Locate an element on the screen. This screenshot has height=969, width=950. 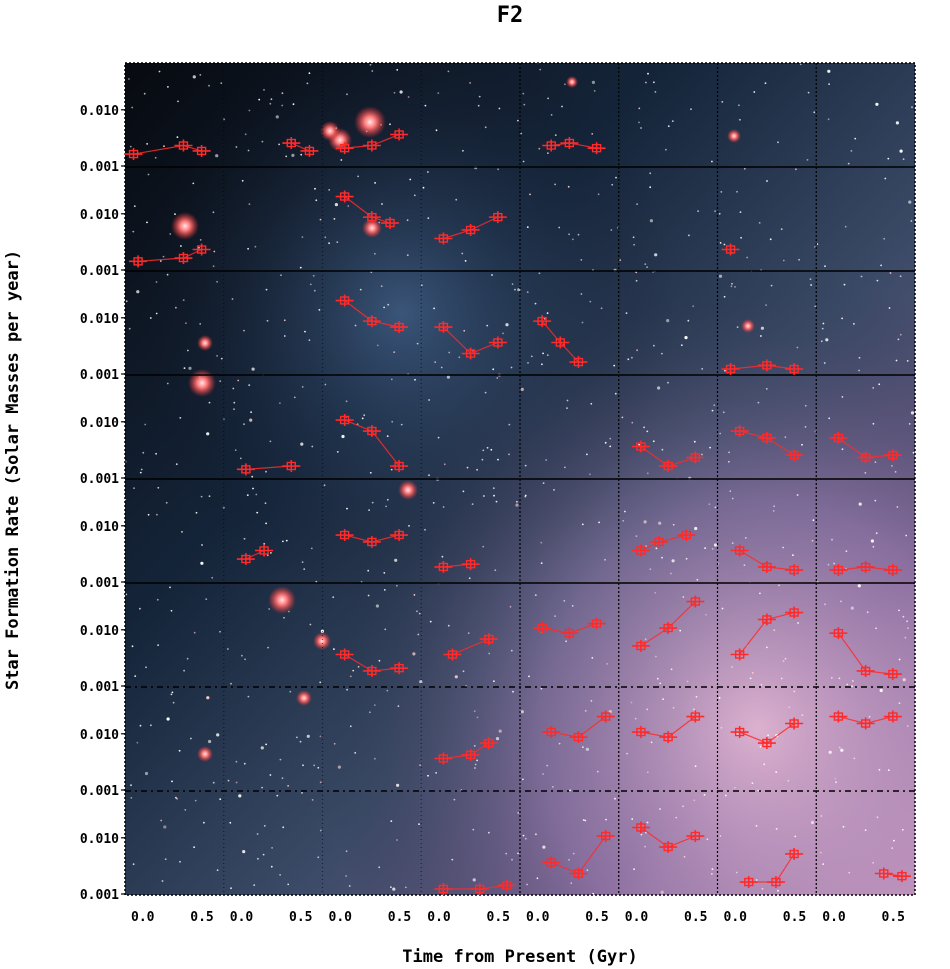
figure-title: F2 is located at coordinates (510, 15).